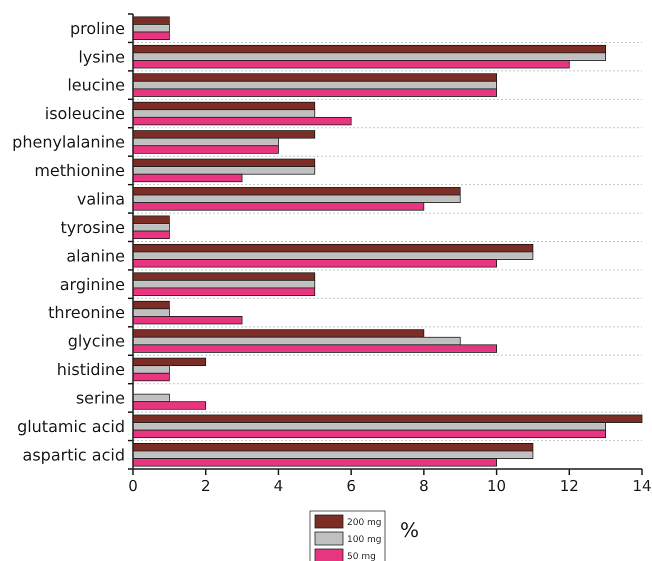 Image resolution: width=652 pixels, height=561 pixels. I want to click on legend-label: 100 mg, so click(364, 540).